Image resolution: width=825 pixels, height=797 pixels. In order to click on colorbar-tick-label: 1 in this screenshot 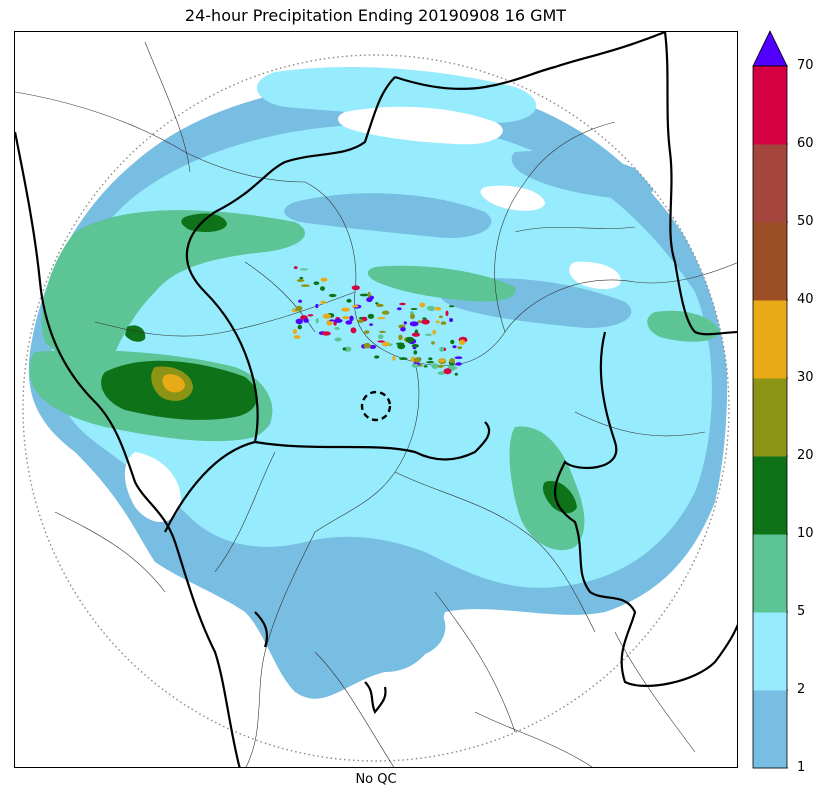, I will do `click(801, 767)`.